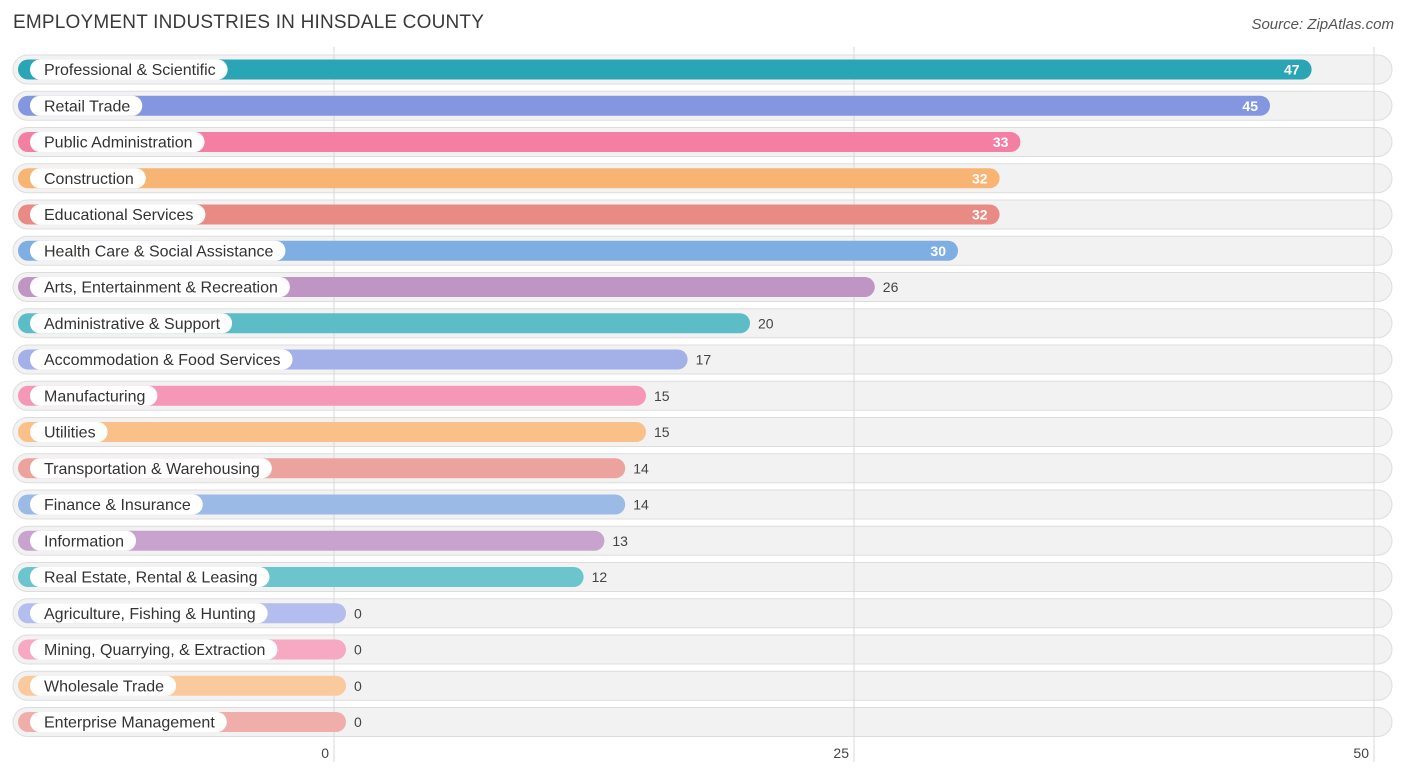 Image resolution: width=1406 pixels, height=777 pixels. I want to click on category-label: Public Administration, so click(118, 143).